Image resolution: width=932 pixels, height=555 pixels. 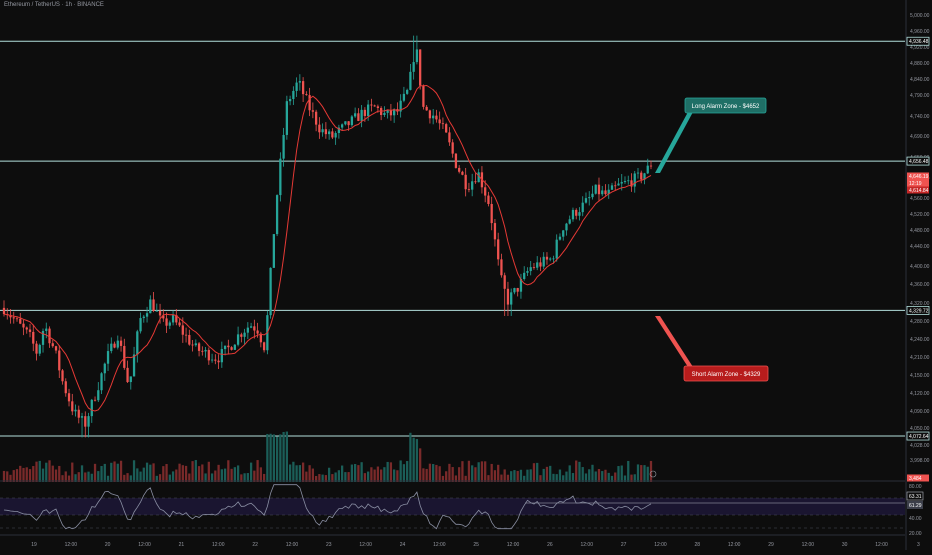 What do you see at coordinates (726, 373) in the screenshot?
I see `short-alarm-callout` at bounding box center [726, 373].